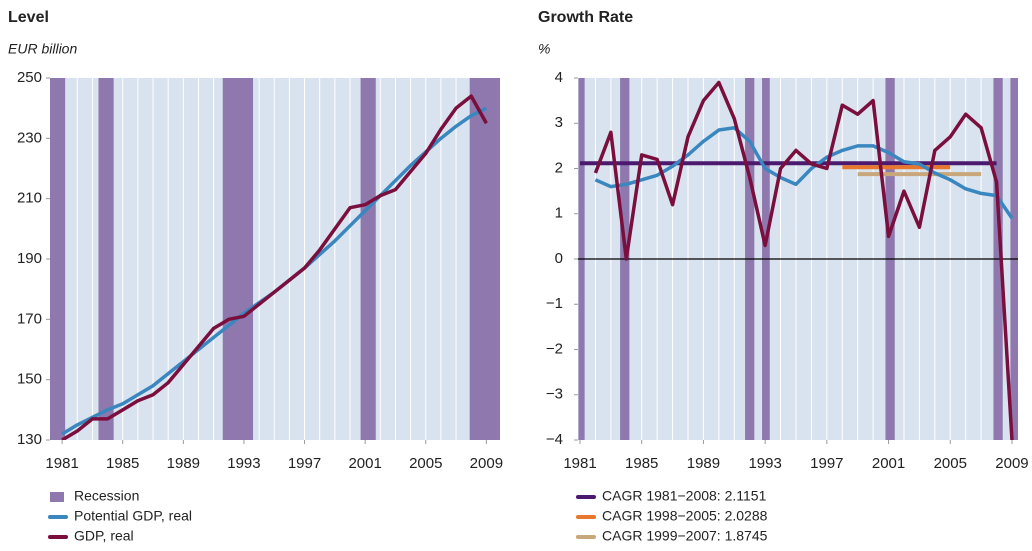  Describe the element at coordinates (559, 122) in the screenshot. I see `y-tick-label: 3` at that location.